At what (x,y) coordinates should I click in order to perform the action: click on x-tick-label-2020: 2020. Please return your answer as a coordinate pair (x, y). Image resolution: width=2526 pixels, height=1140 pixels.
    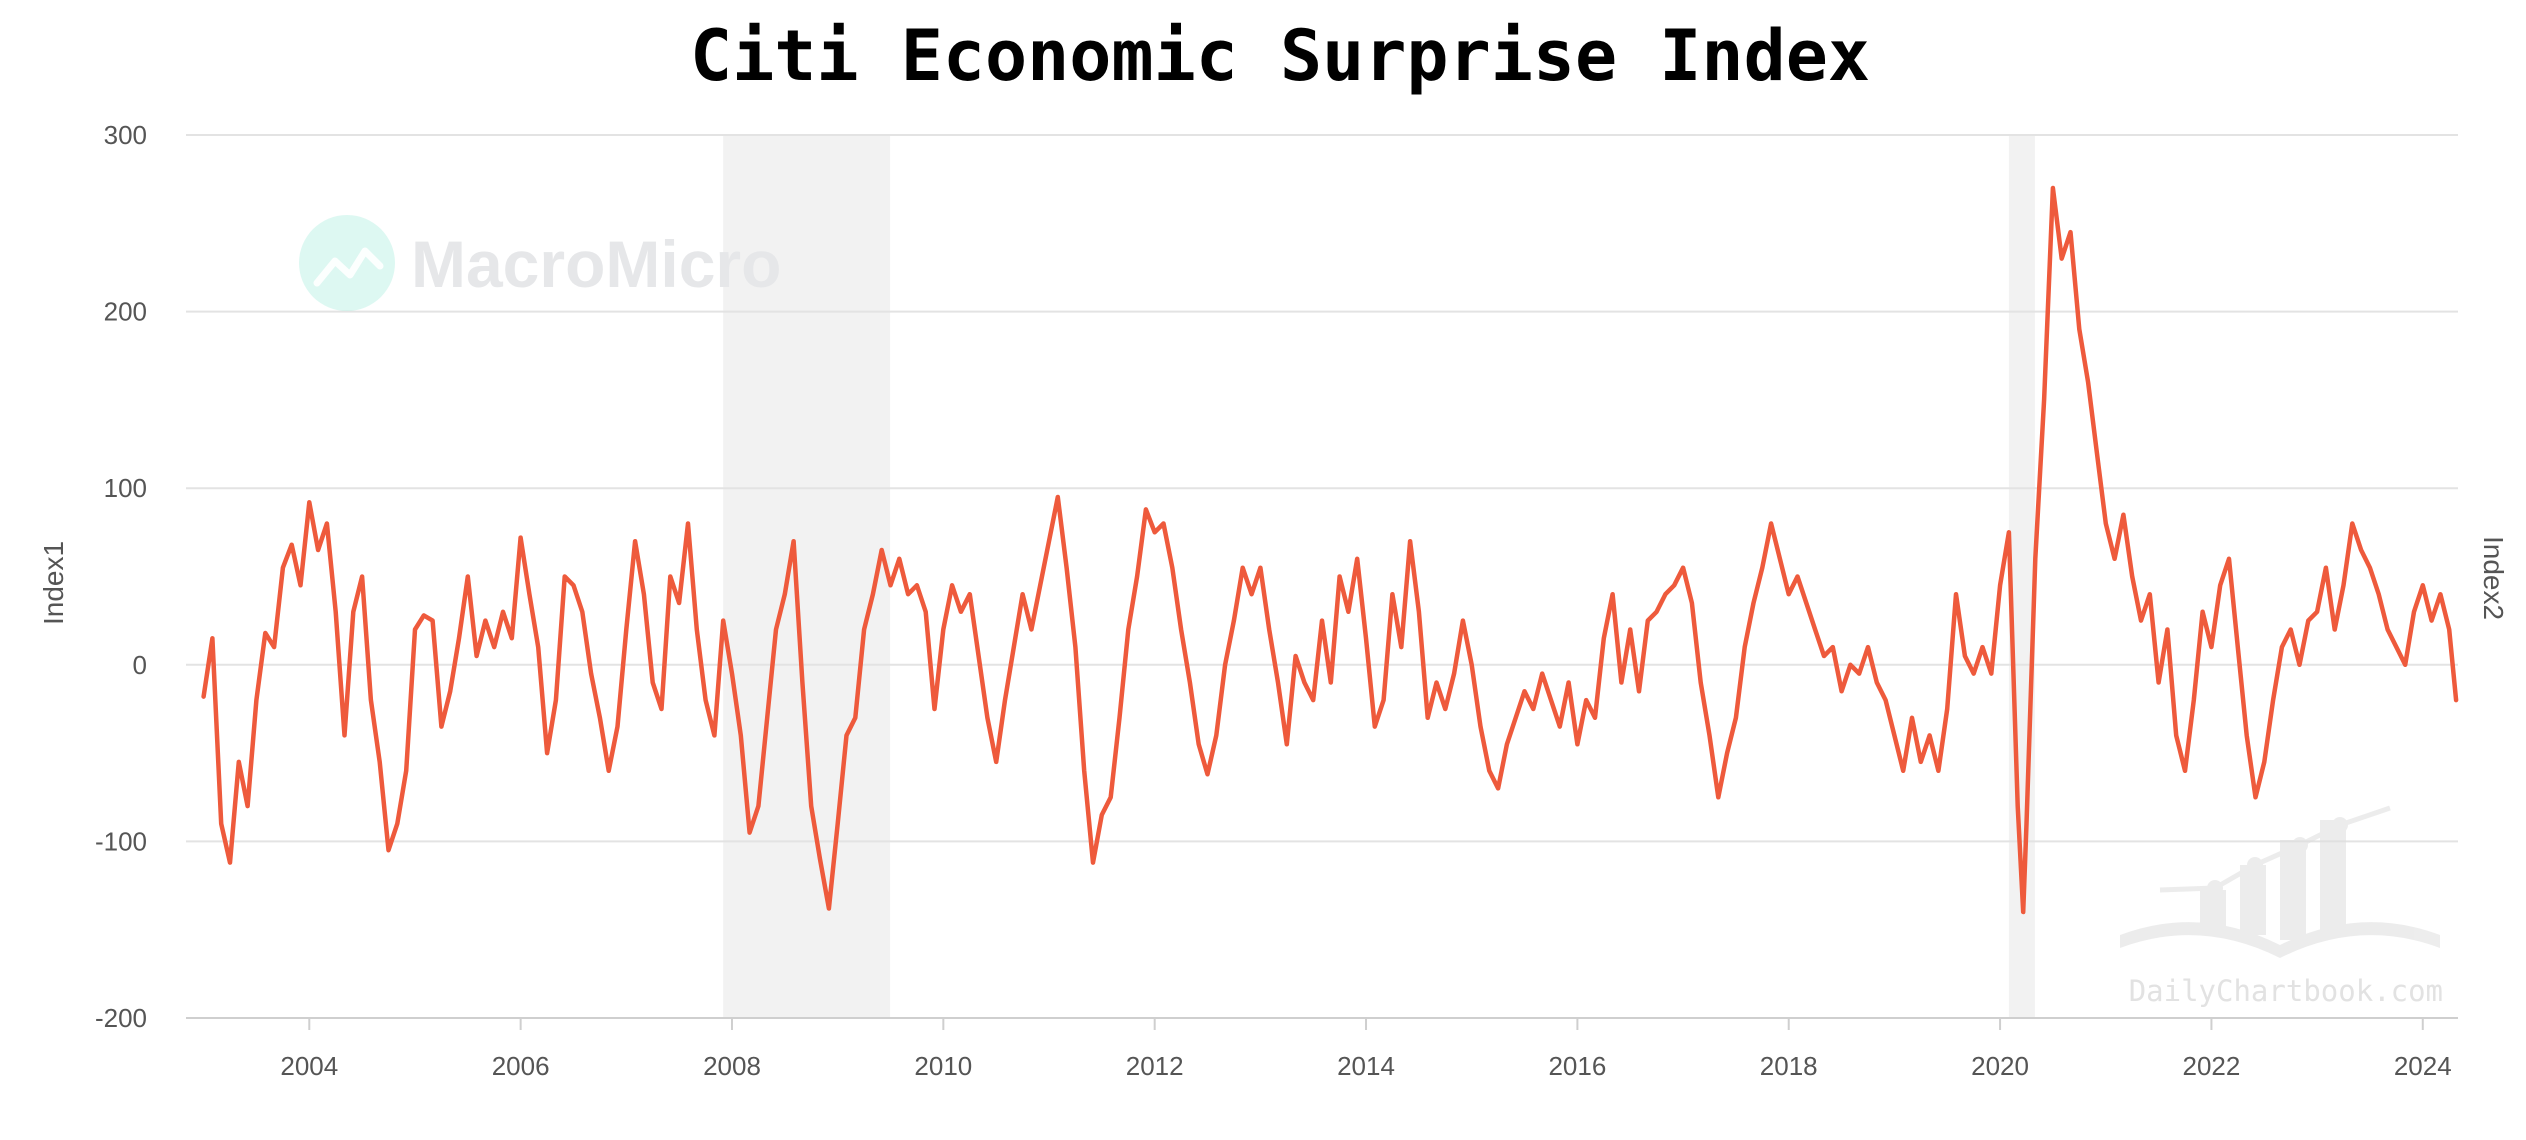
    Looking at the image, I should click on (2000, 1066).